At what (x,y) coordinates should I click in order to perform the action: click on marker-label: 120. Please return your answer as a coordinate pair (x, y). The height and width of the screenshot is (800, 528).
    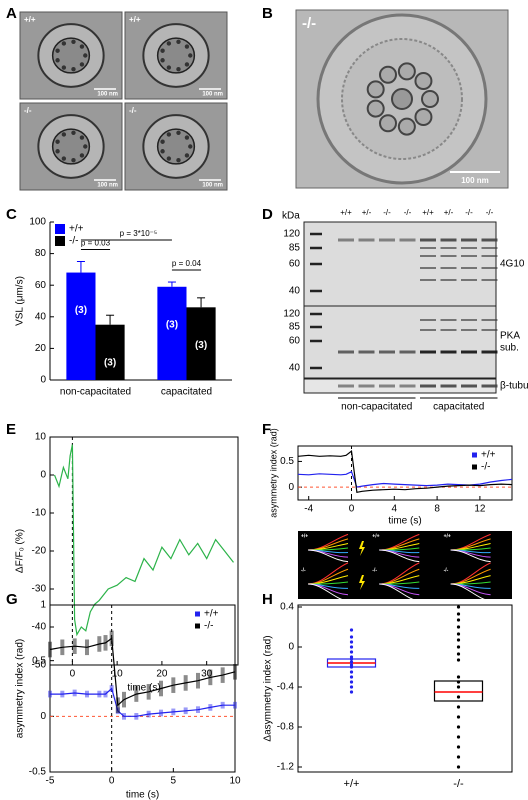
    Looking at the image, I should click on (291, 234).